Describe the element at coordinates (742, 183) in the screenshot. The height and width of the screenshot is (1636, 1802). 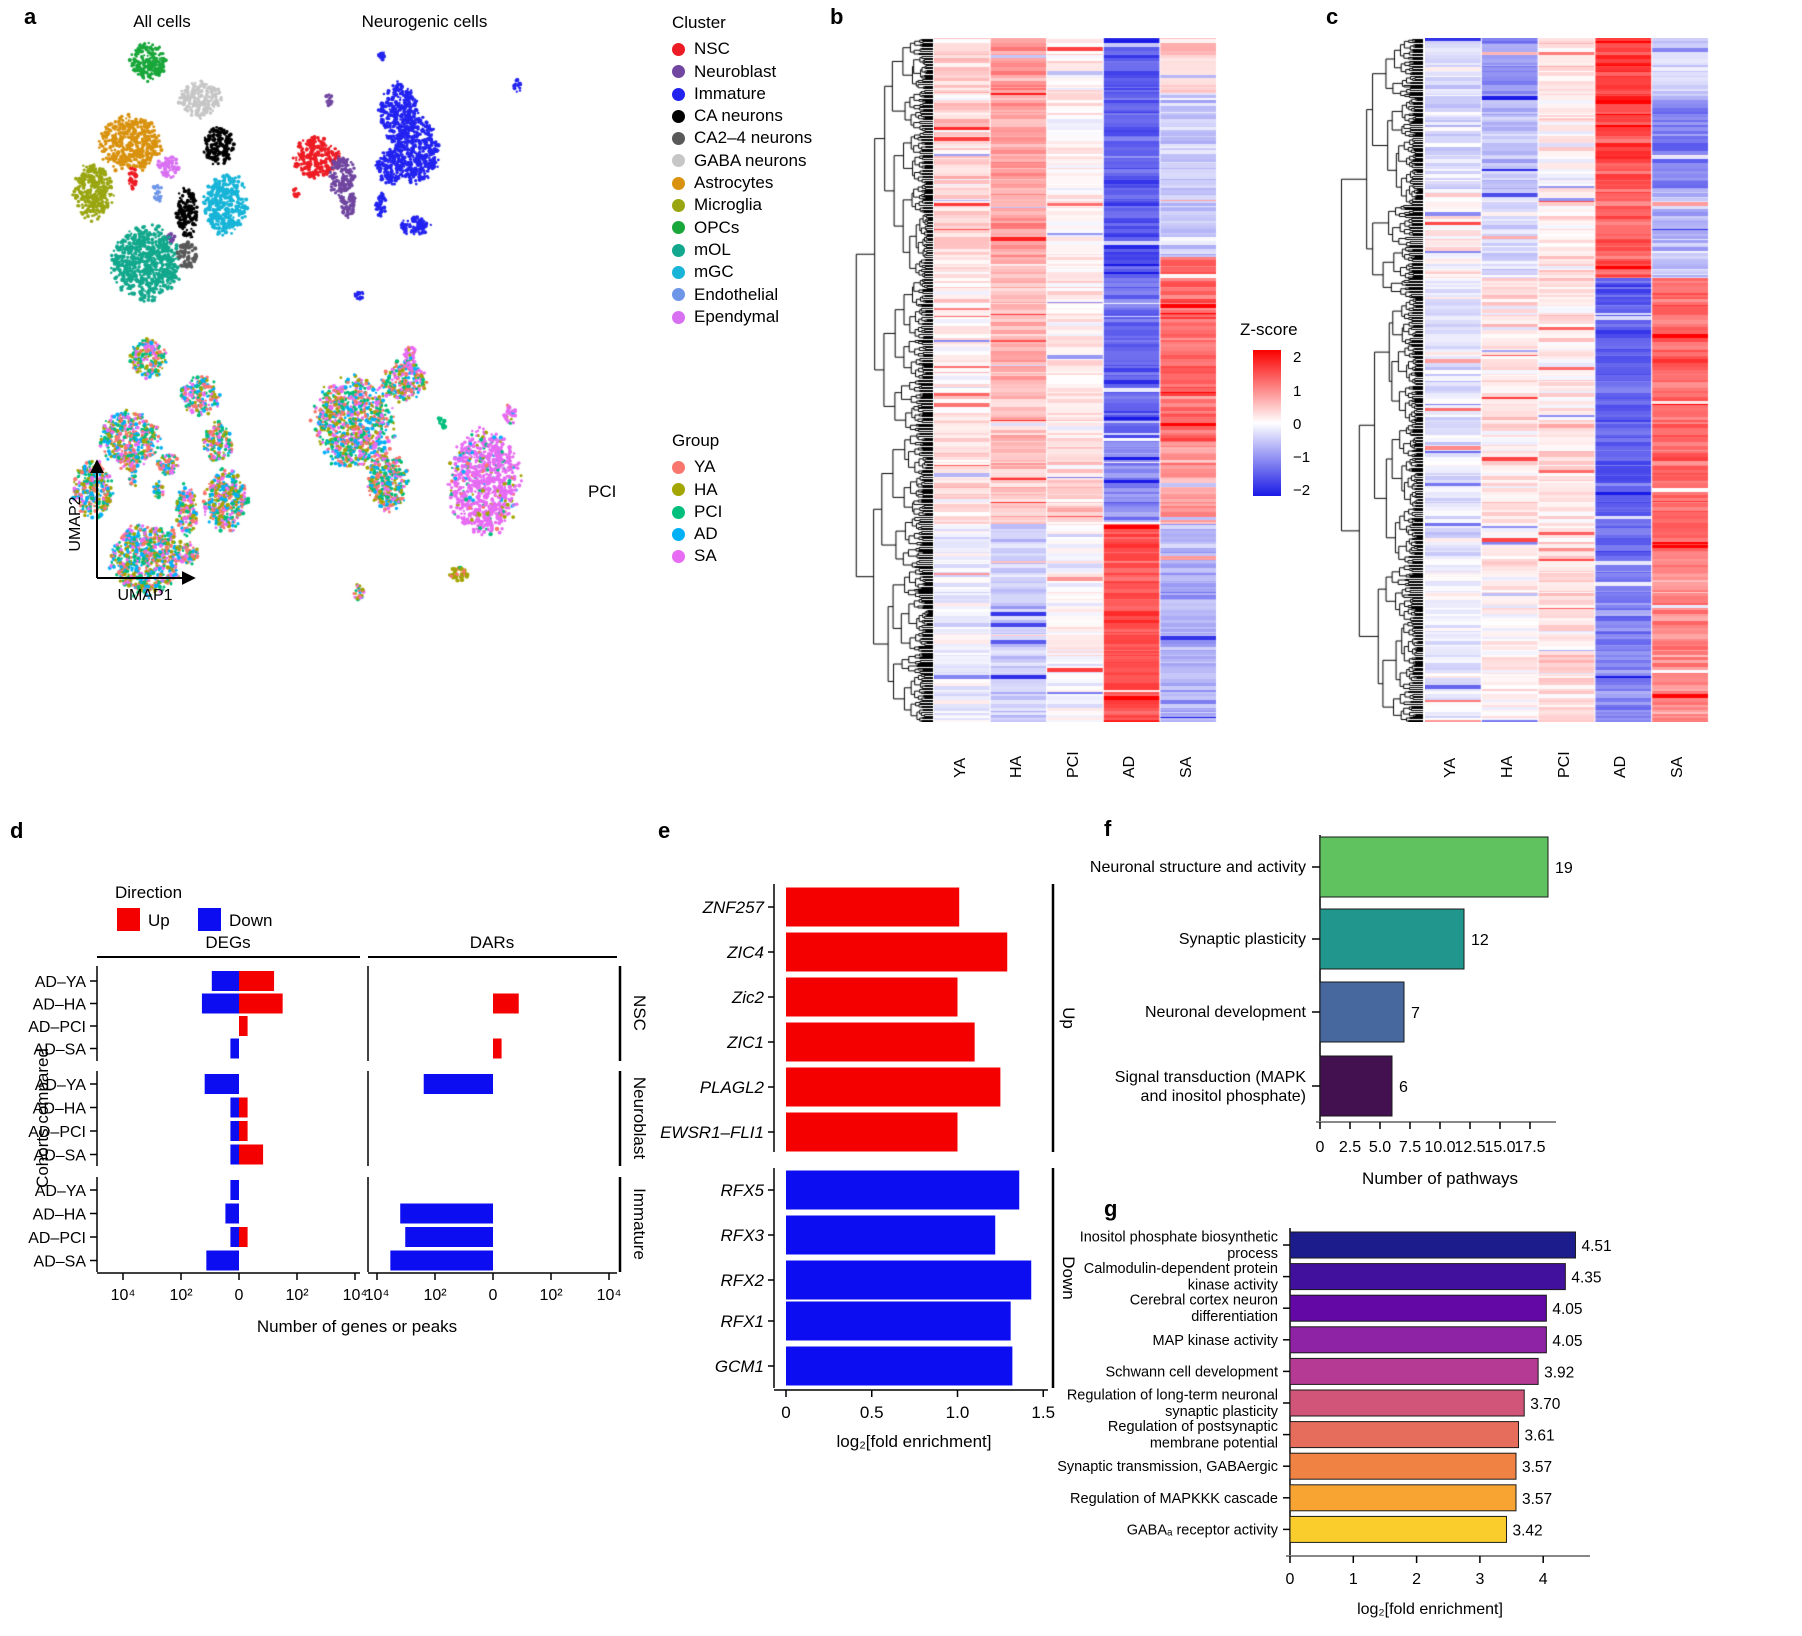
I see `cluster-legend-item: Astrocytes` at that location.